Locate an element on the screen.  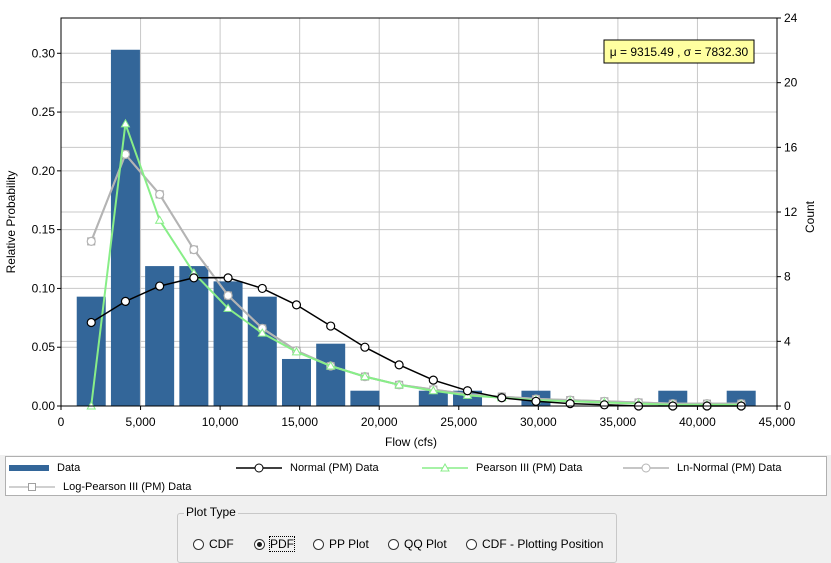
y-axis-title: Relative Probability is located at coordinates (11, 222).